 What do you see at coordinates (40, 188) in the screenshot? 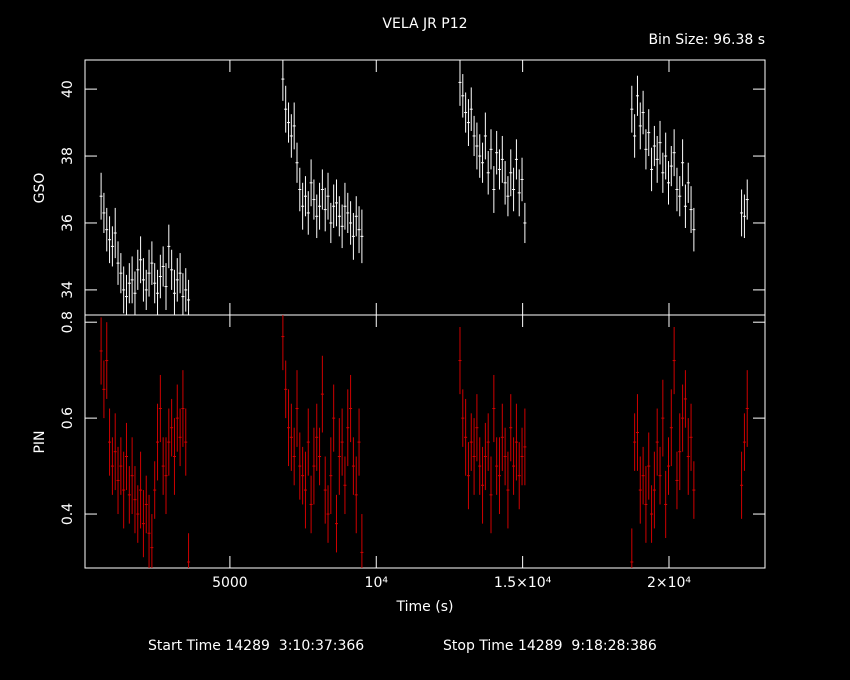
I see `y-axis-label: GSO` at bounding box center [40, 188].